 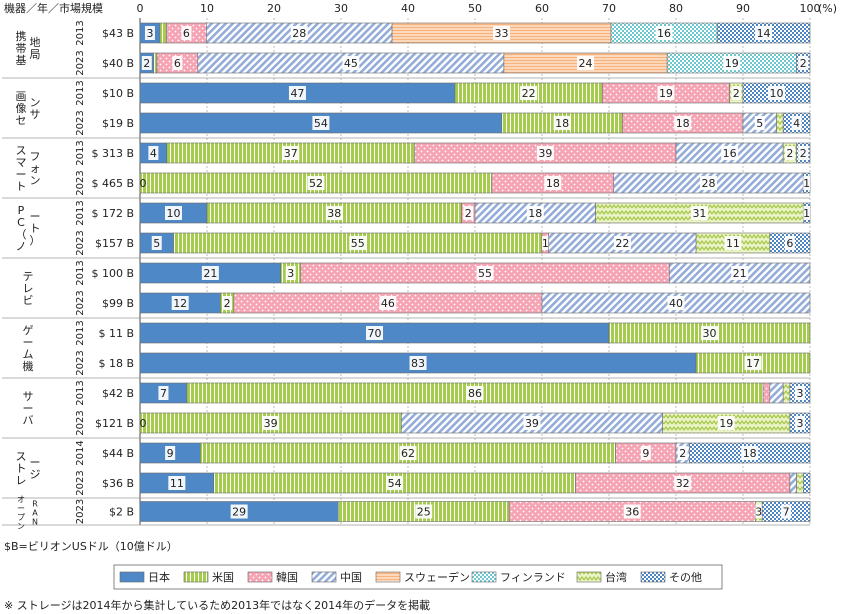 What do you see at coordinates (406, 513) in the screenshot?
I see `bar-group: オープンR A N 2023 $2 B 29 25 36 3 7` at bounding box center [406, 513].